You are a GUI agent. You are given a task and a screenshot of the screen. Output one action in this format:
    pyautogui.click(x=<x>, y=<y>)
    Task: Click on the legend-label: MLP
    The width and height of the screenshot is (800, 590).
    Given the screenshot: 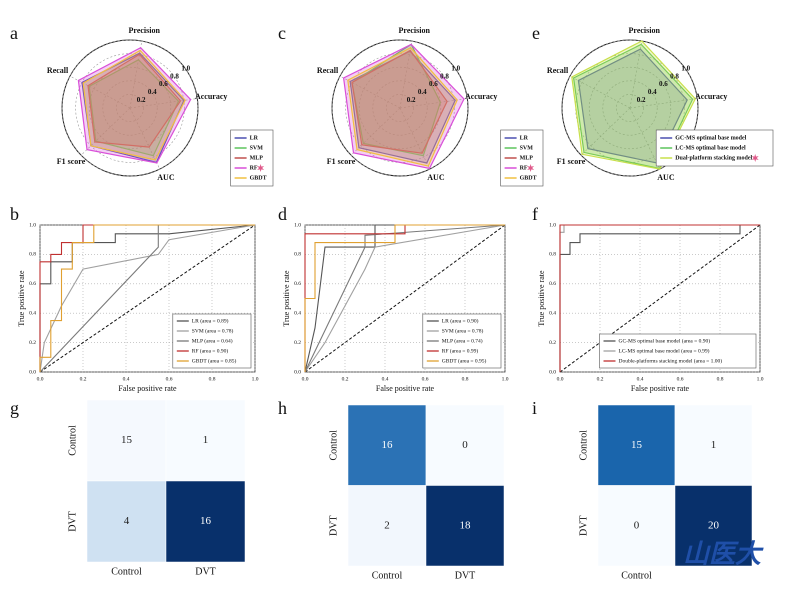 What is the action you would take?
    pyautogui.click(x=527, y=158)
    